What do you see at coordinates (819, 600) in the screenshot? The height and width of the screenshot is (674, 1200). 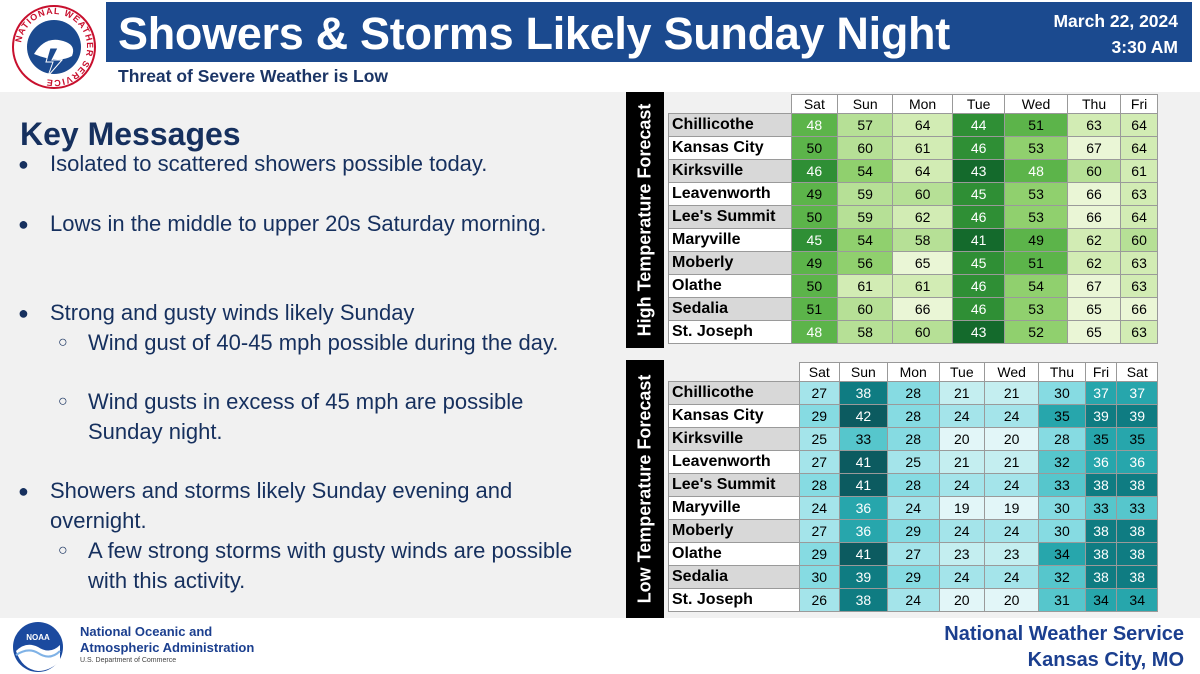 I see `temp-cell: 26` at bounding box center [819, 600].